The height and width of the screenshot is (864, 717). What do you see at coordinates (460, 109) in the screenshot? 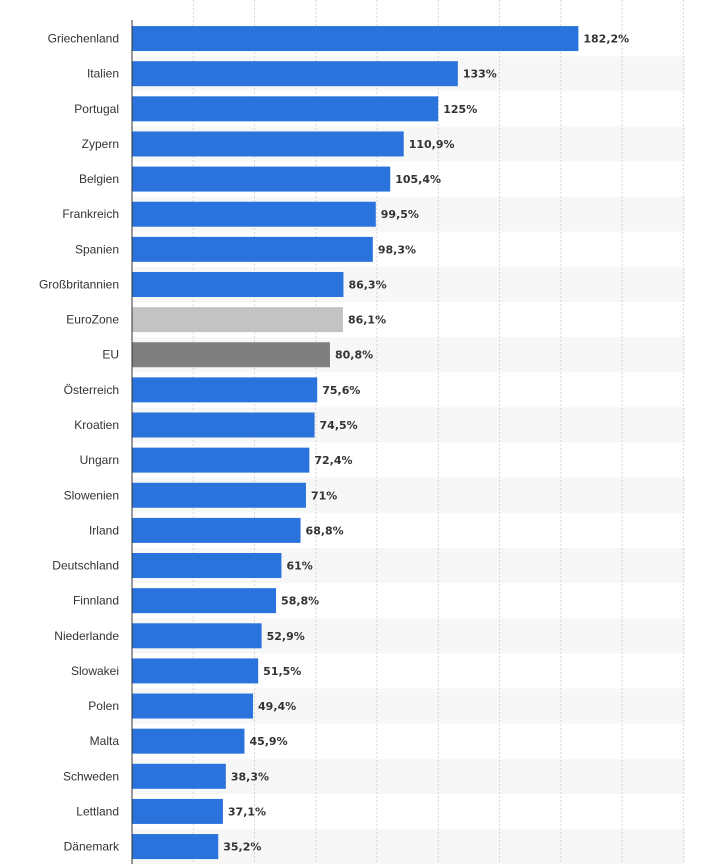
I see `value-label: 125%` at bounding box center [460, 109].